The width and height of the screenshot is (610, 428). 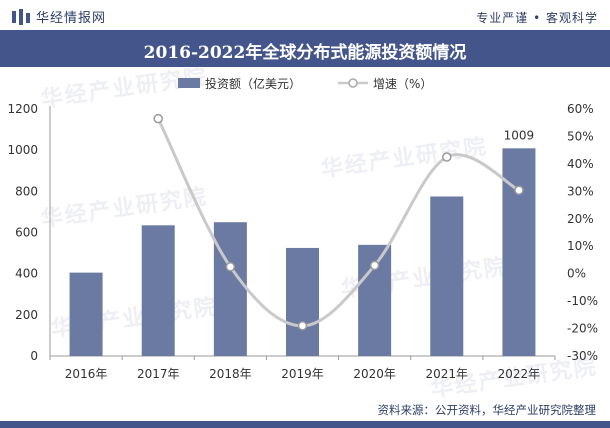 What do you see at coordinates (487, 410) in the screenshot?
I see `source-note: 资料来源：公开资料，华经产业研究院整理` at bounding box center [487, 410].